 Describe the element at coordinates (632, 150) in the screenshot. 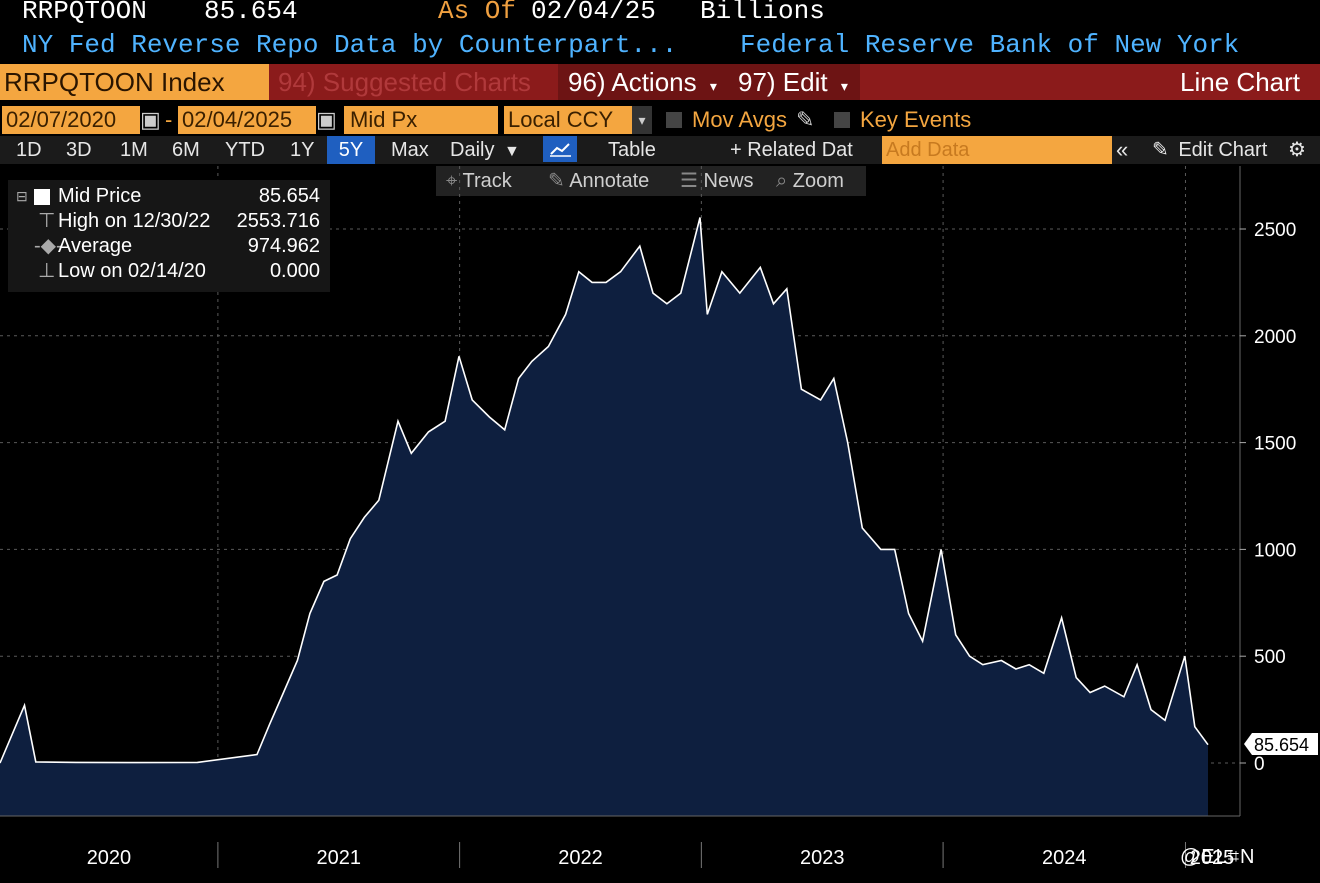

I see `table-button: Table` at that location.